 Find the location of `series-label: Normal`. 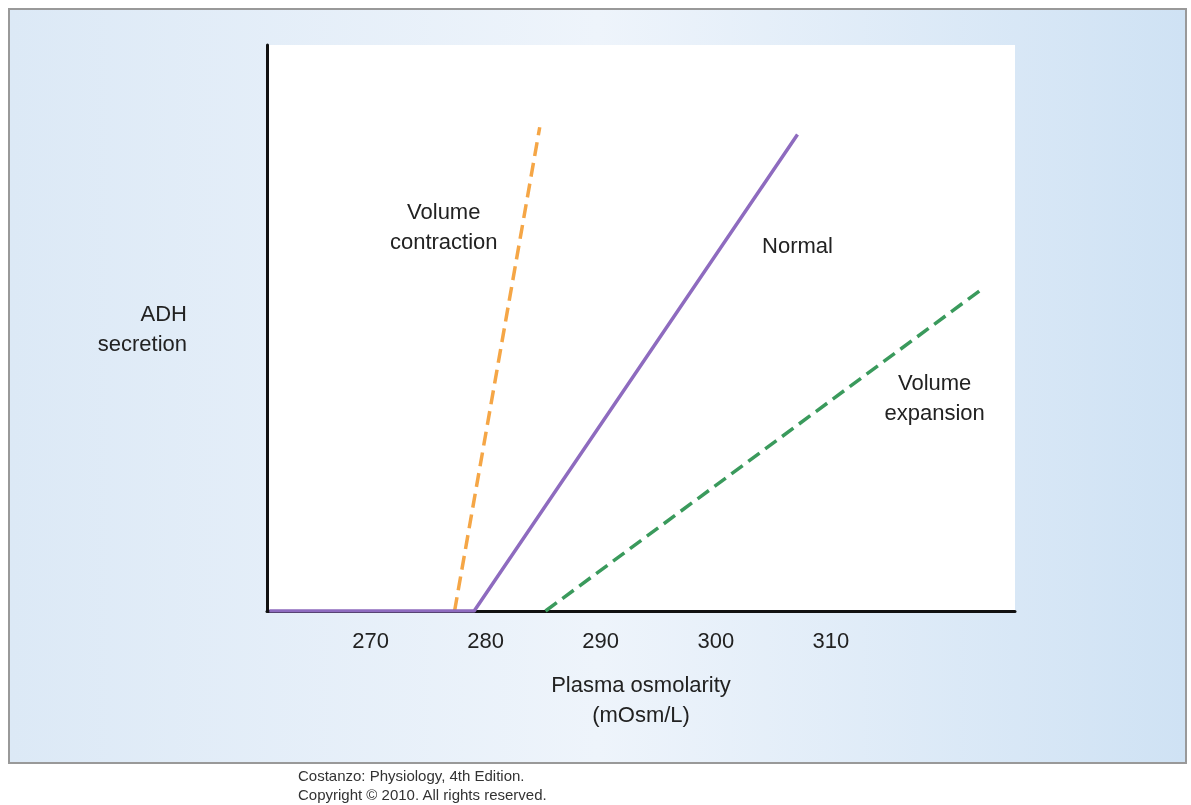

series-label: Normal is located at coordinates (797, 245).